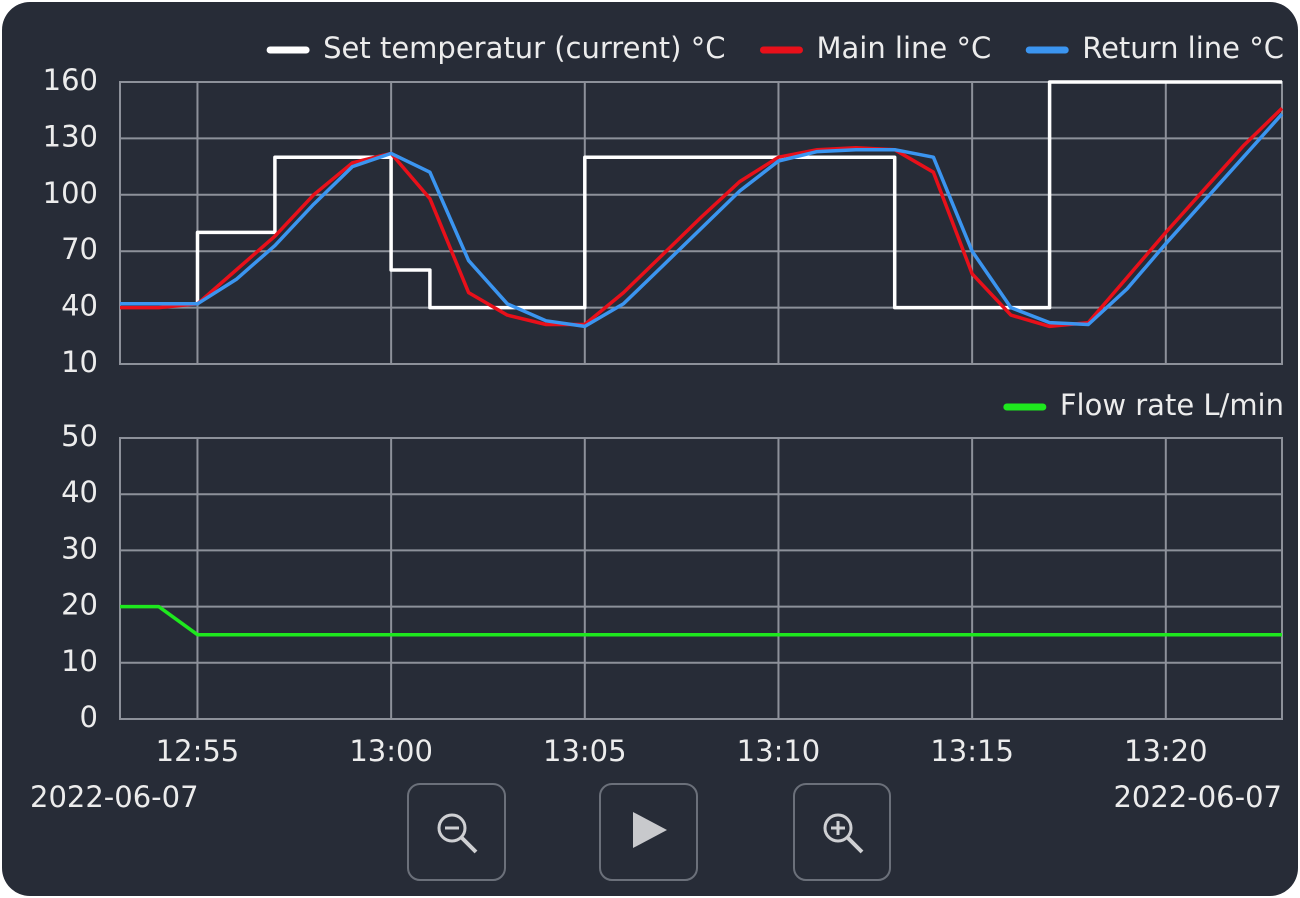  I want to click on legend-label: Flow rate L/min, so click(1172, 405).